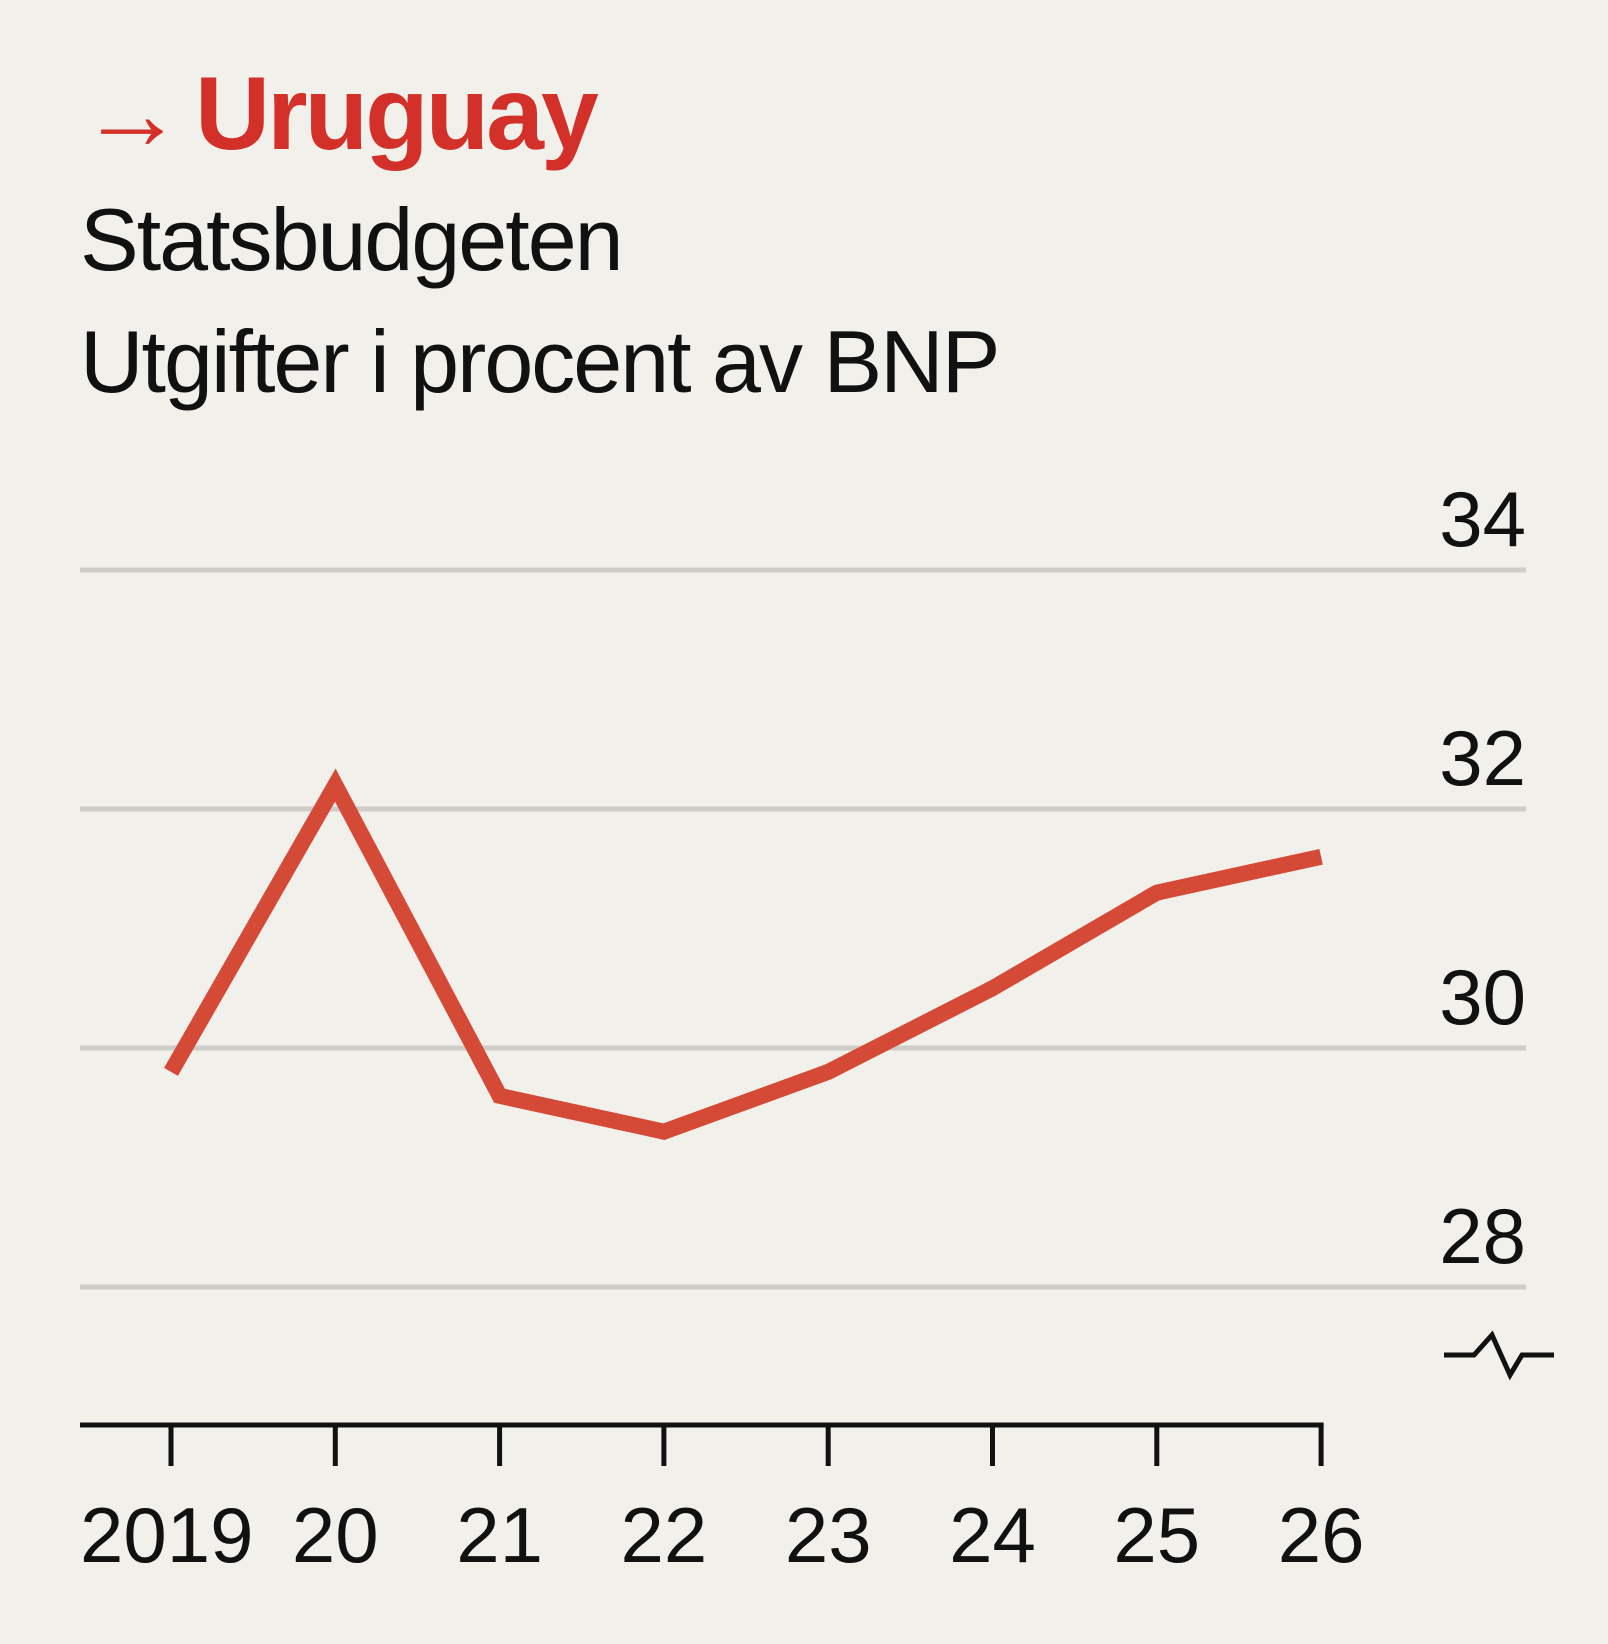  What do you see at coordinates (722, 1535) in the screenshot?
I see `x-tick-labels: 2019 20 21 22 23 24 25 26` at bounding box center [722, 1535].